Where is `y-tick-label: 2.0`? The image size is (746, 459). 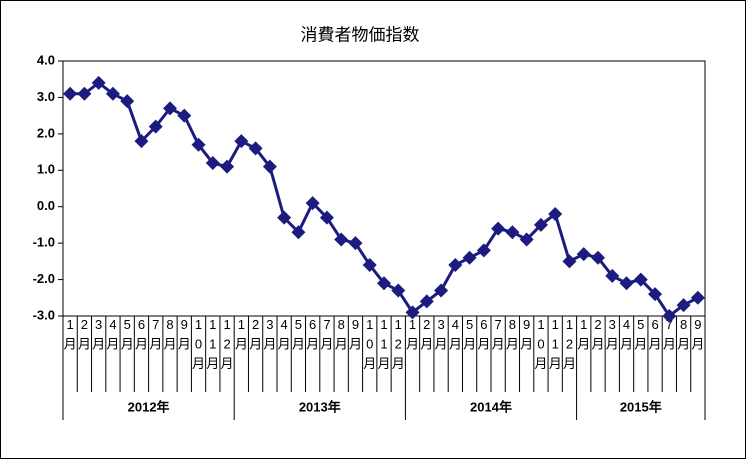
y-tick-label: 2.0 is located at coordinates (46, 132).